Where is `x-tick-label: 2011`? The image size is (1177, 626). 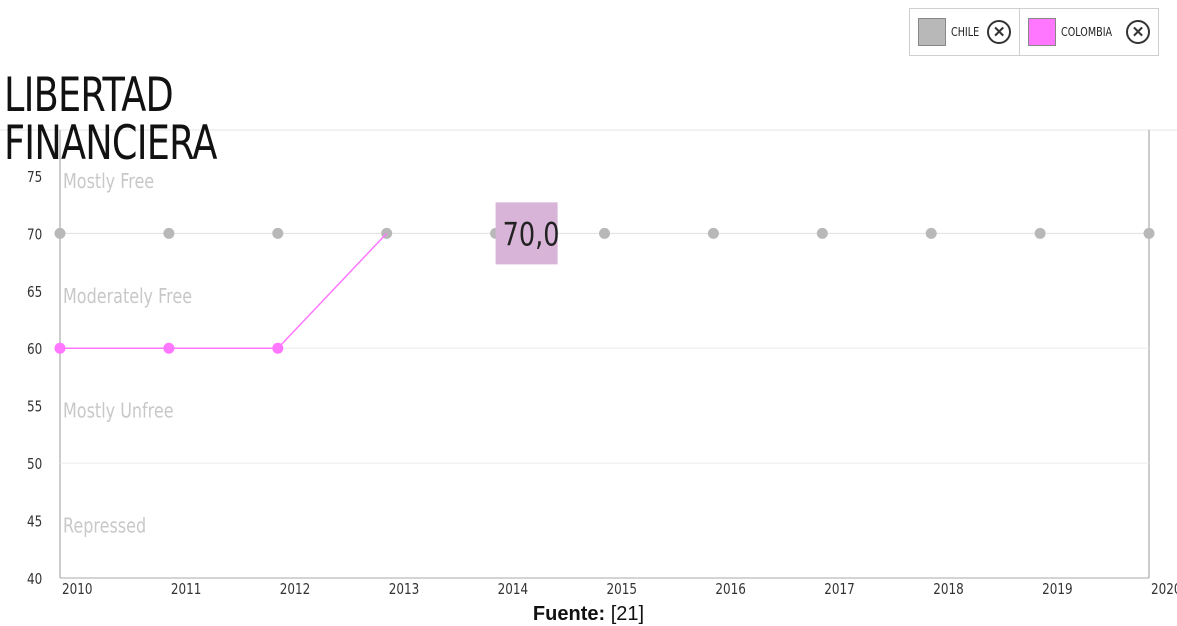
x-tick-label: 2011 is located at coordinates (186, 590).